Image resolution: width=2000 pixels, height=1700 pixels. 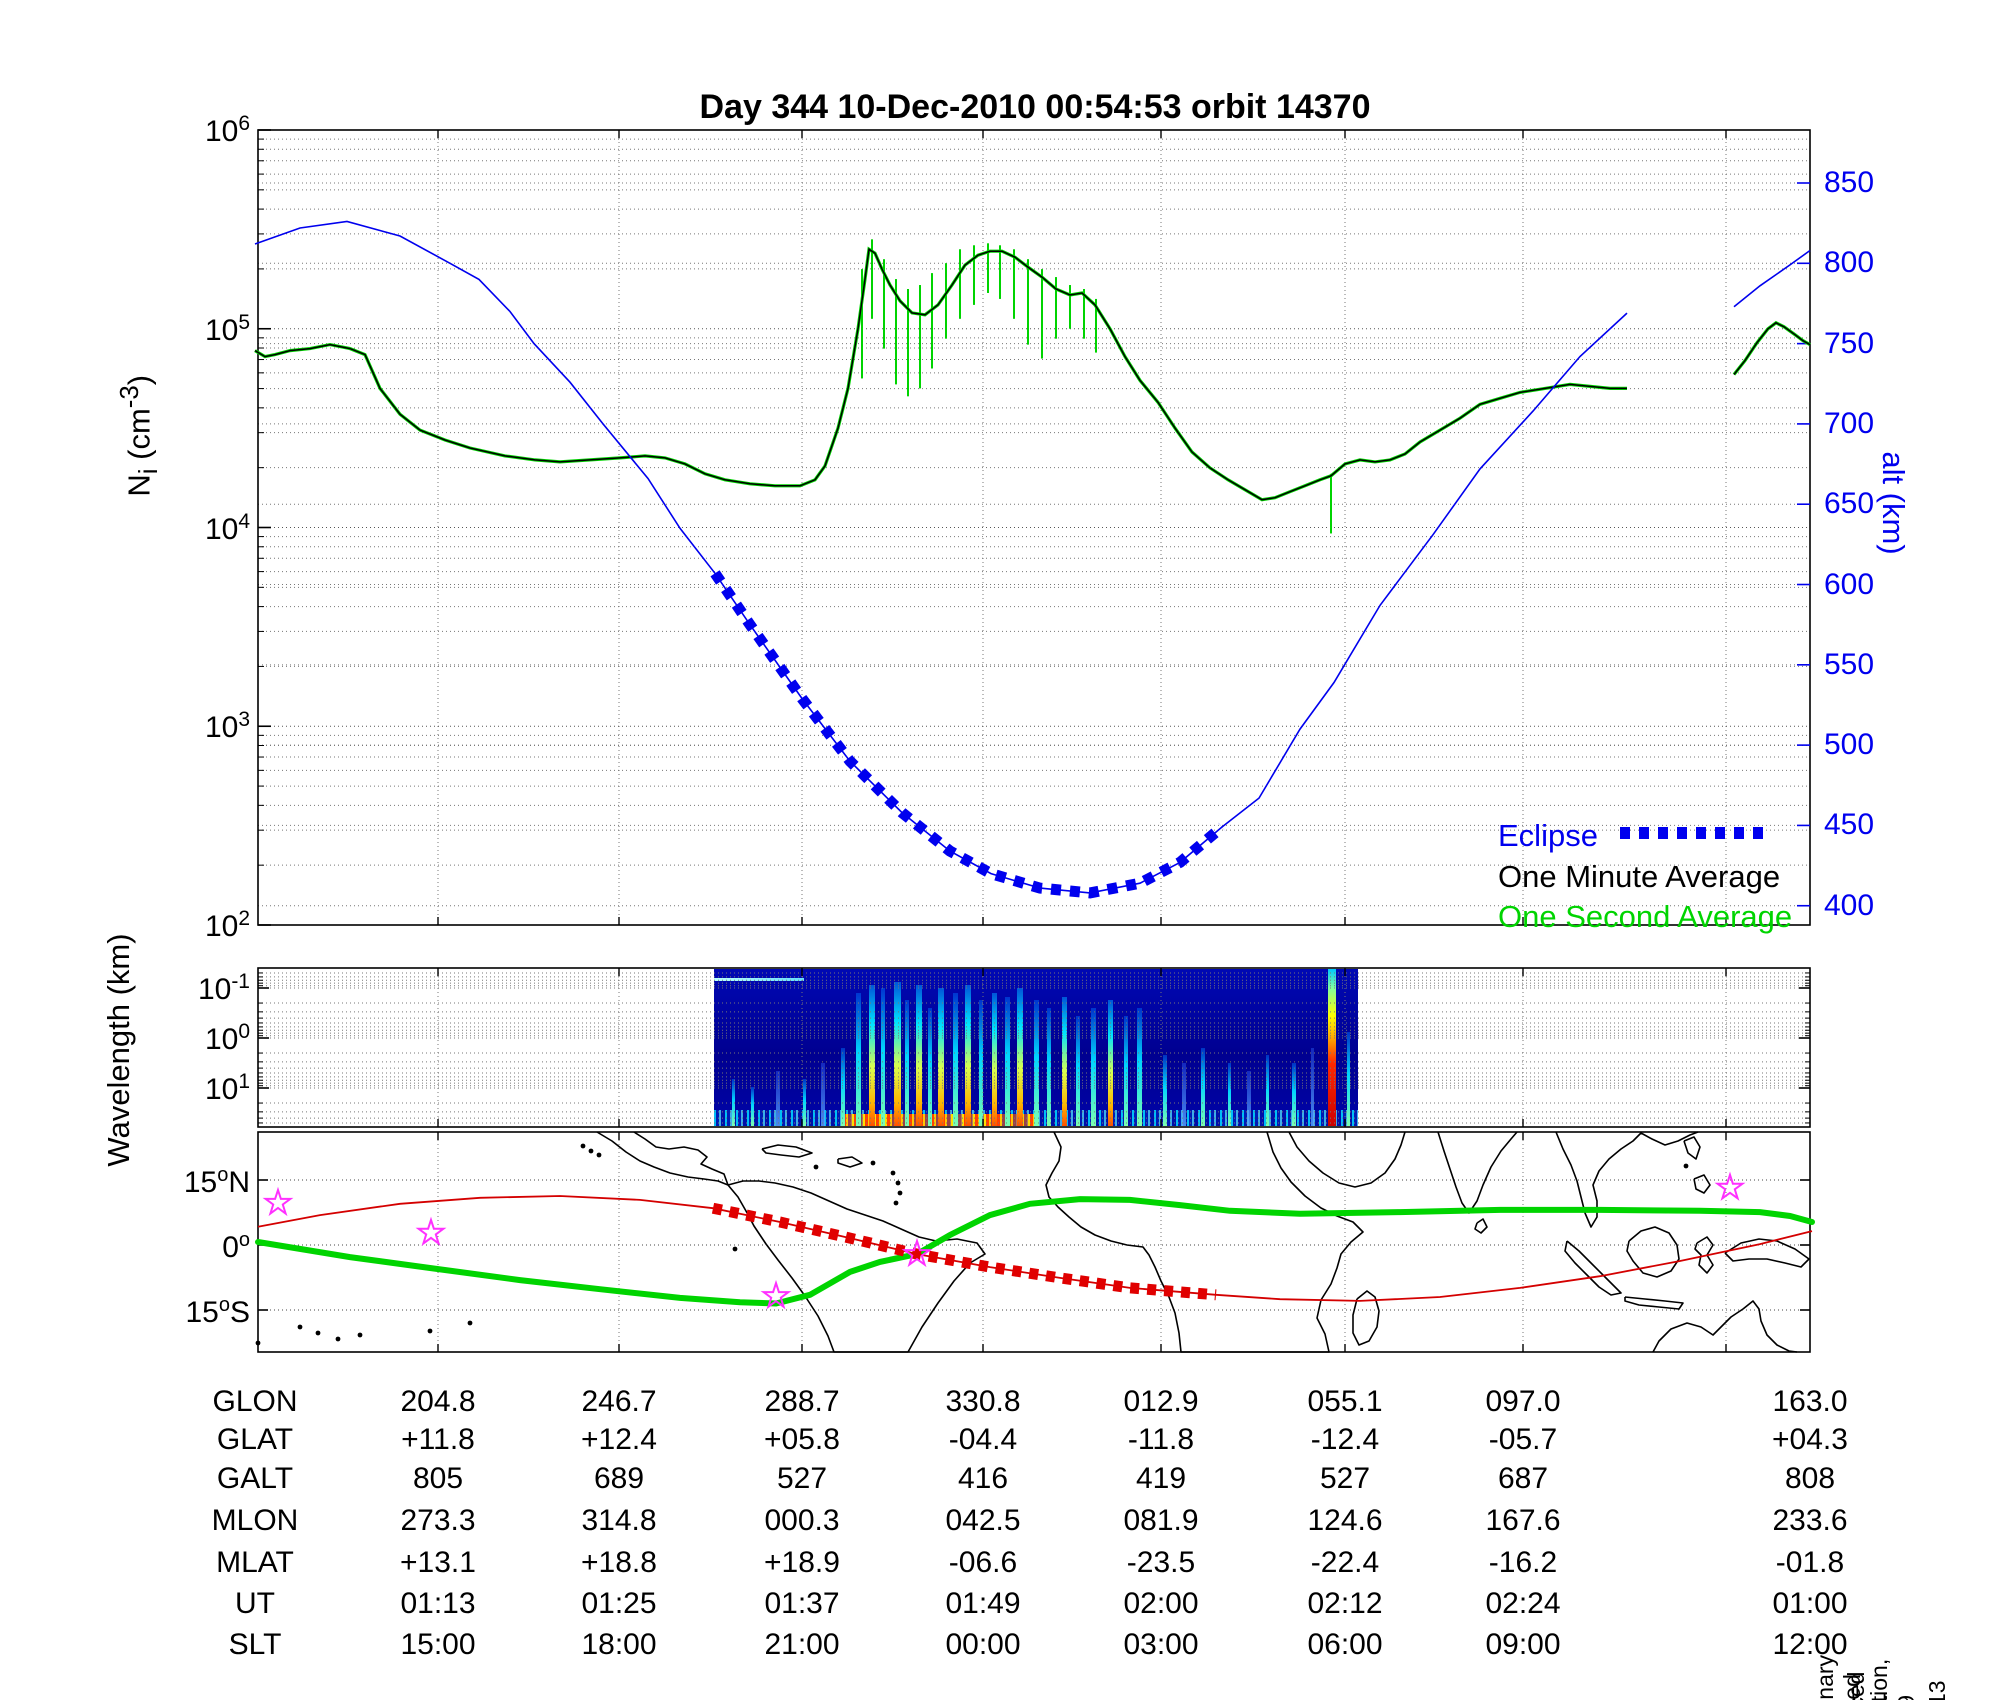 I want to click on table-cell: 03:00, so click(x=1161, y=1644).